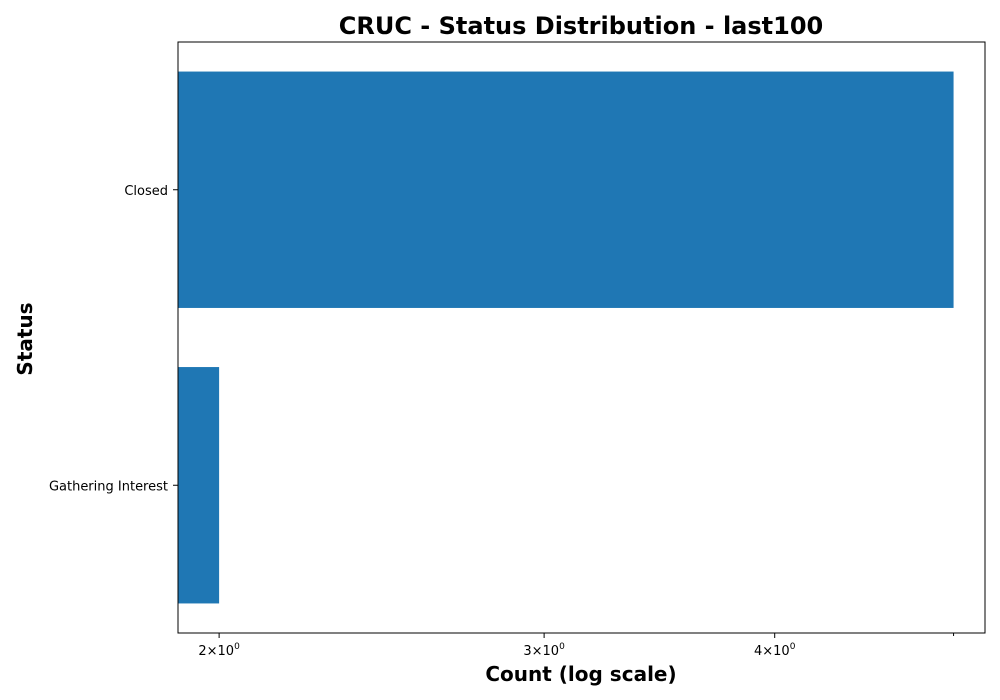 Image resolution: width=1000 pixels, height=700 pixels. I want to click on y-tick-label: Closed, so click(146, 191).